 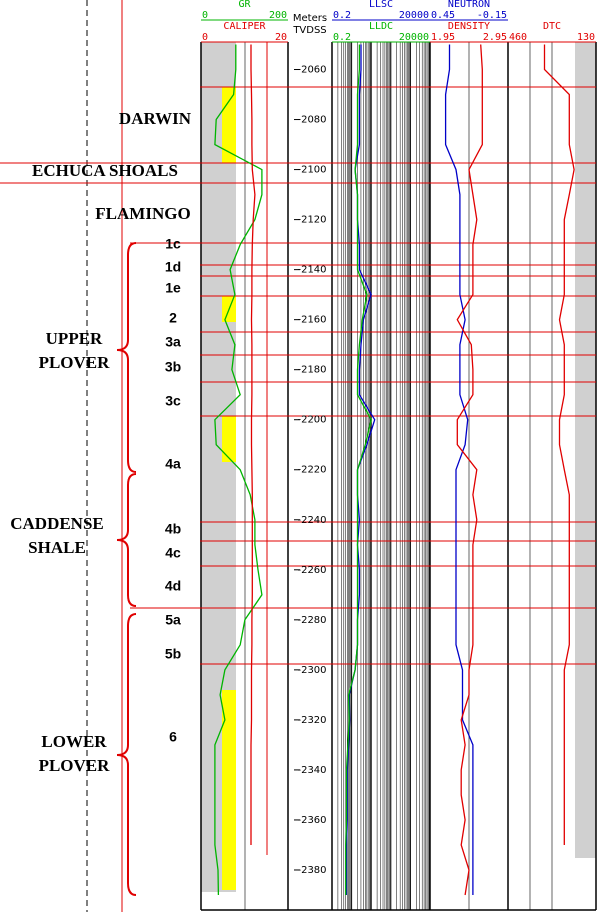 What do you see at coordinates (552, 26) in the screenshot?
I see `curve-name: DTC` at bounding box center [552, 26].